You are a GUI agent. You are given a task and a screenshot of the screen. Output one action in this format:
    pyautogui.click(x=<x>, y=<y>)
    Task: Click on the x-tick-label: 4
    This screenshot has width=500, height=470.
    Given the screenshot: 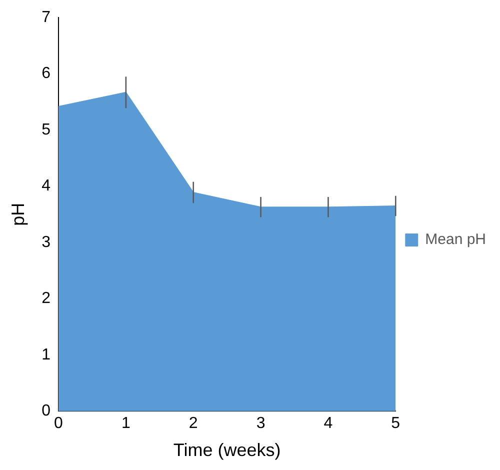 What is the action you would take?
    pyautogui.click(x=328, y=423)
    